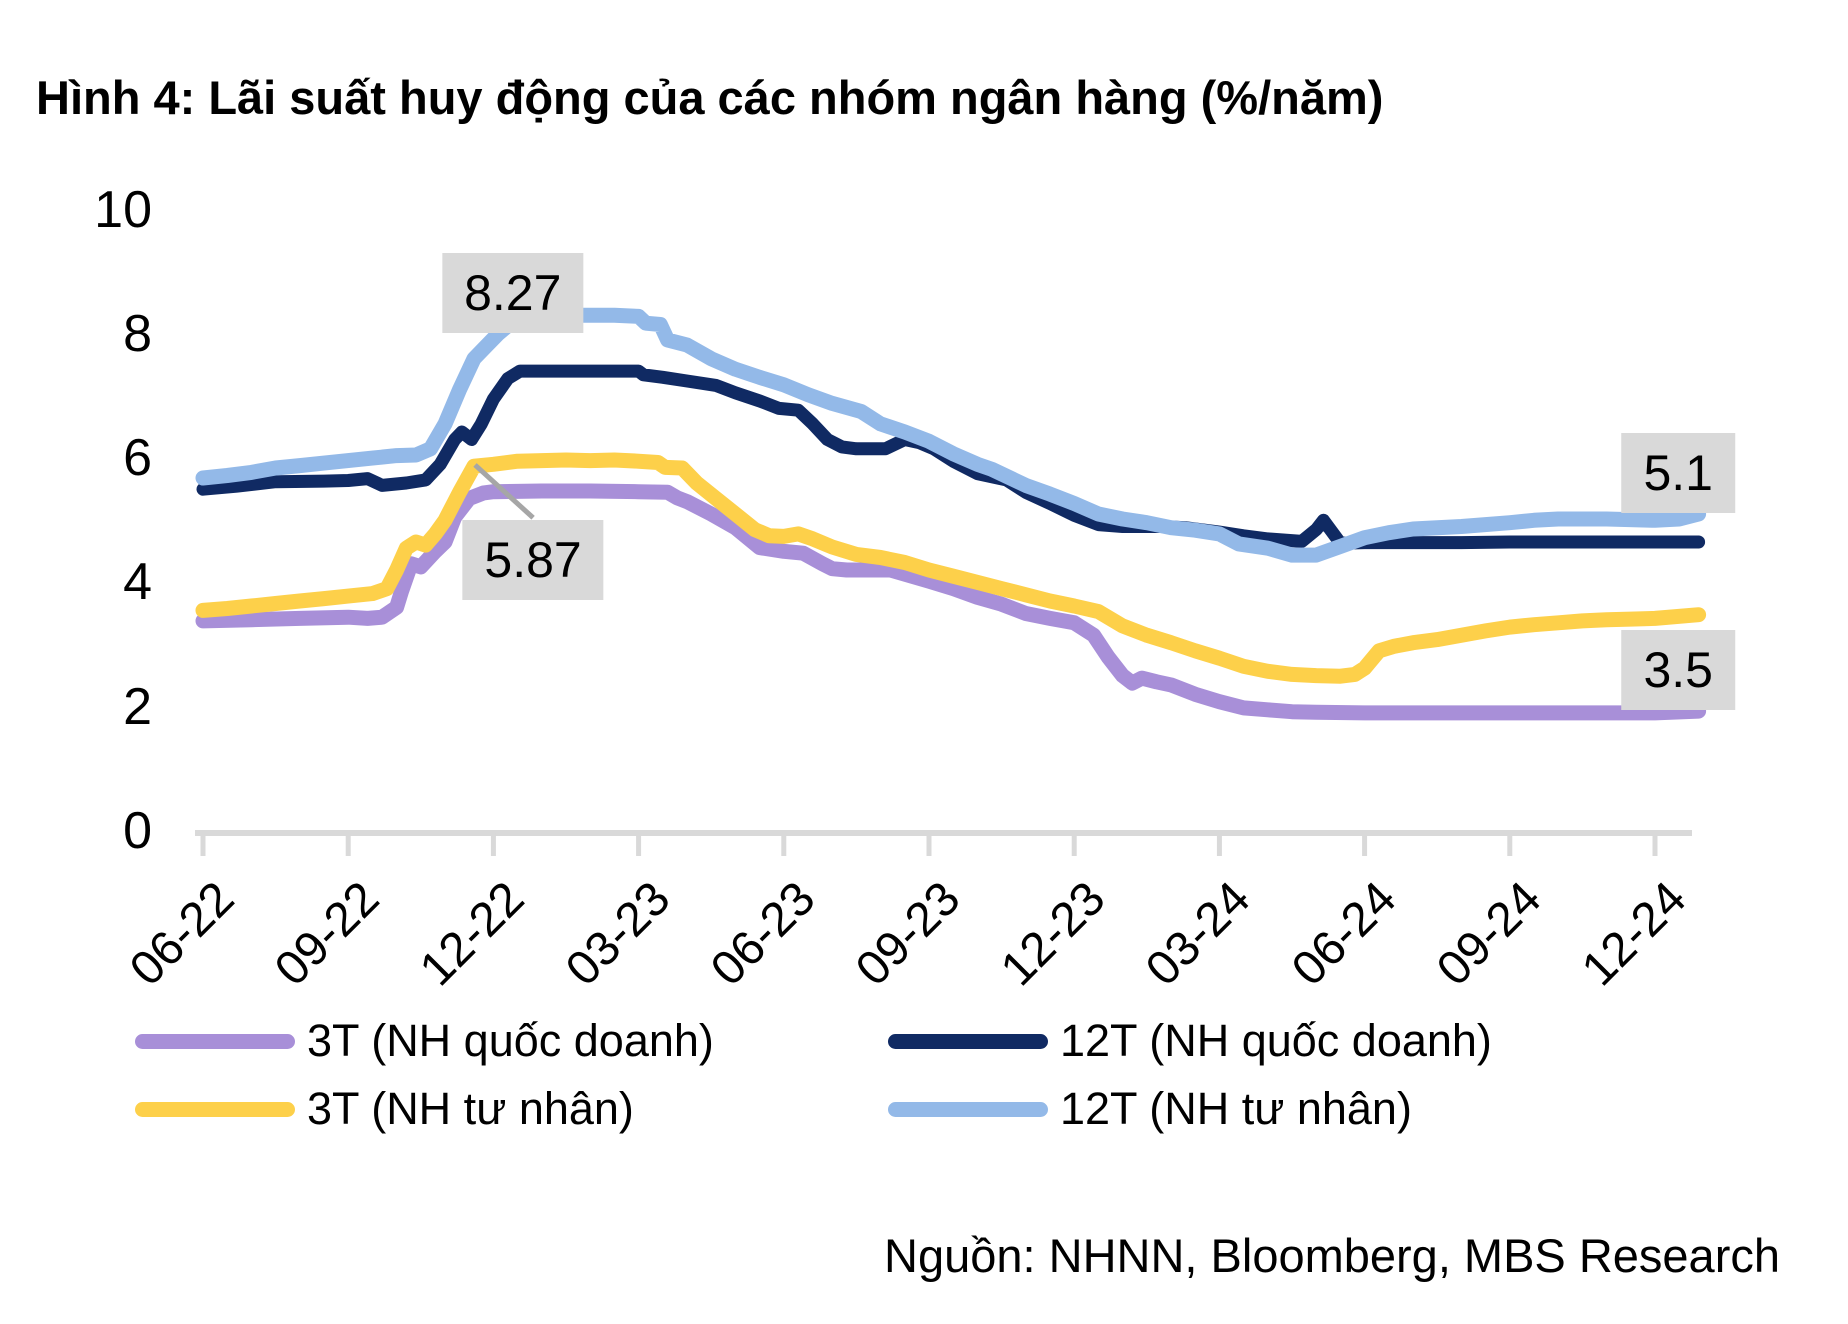 The image size is (1848, 1324). Describe the element at coordinates (137, 458) in the screenshot. I see `y-tick-label-6: 6` at that location.